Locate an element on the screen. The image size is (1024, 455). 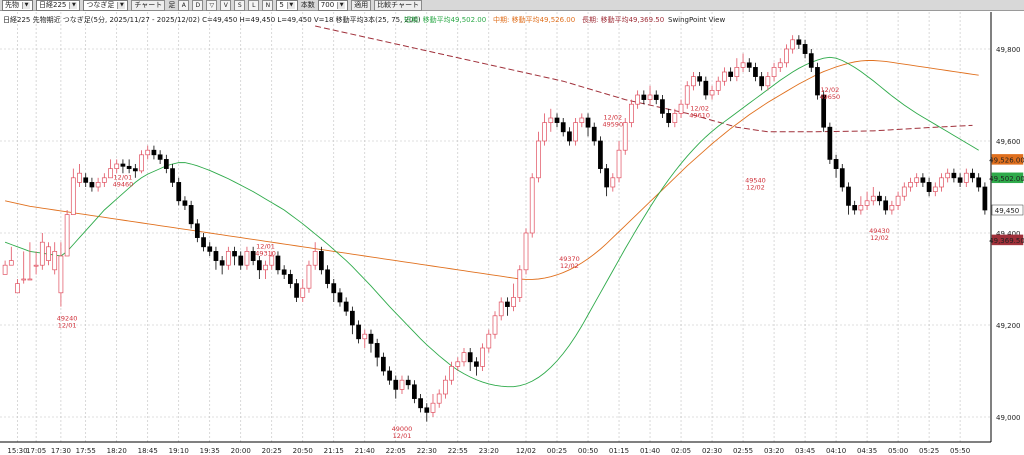
x-tick-label: 03:20 is located at coordinates (774, 451).